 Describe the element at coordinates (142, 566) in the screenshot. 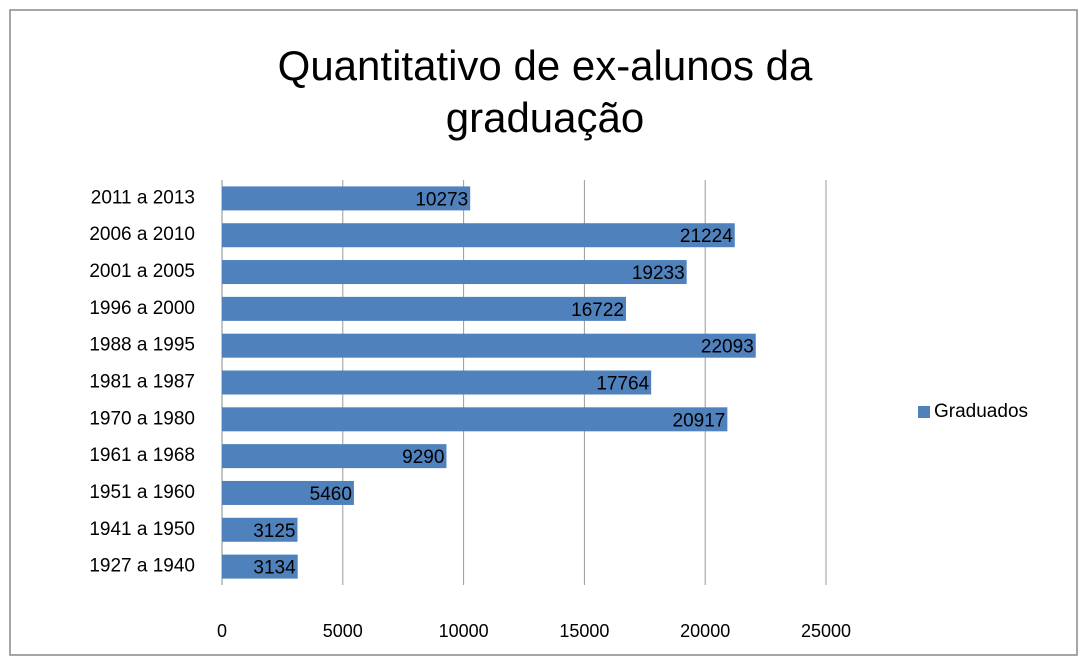

I see `y-tick-label: 1927 a 1940` at that location.